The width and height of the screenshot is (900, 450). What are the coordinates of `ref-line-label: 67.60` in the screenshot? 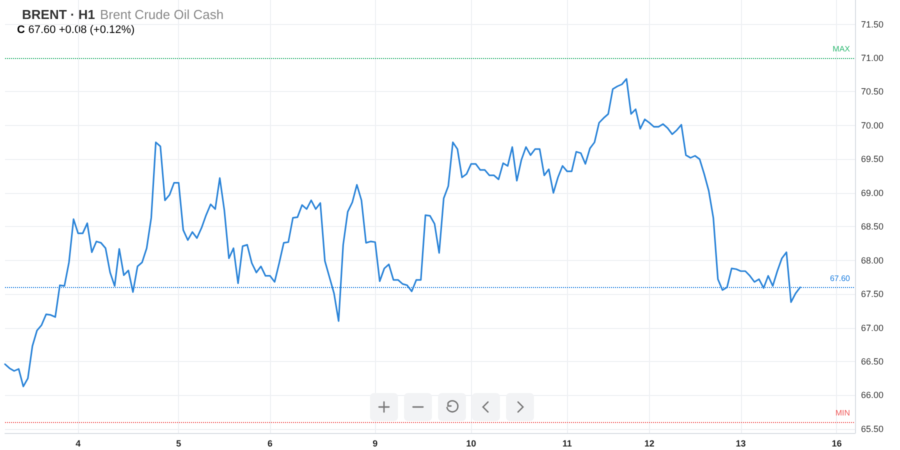 It's located at (840, 278).